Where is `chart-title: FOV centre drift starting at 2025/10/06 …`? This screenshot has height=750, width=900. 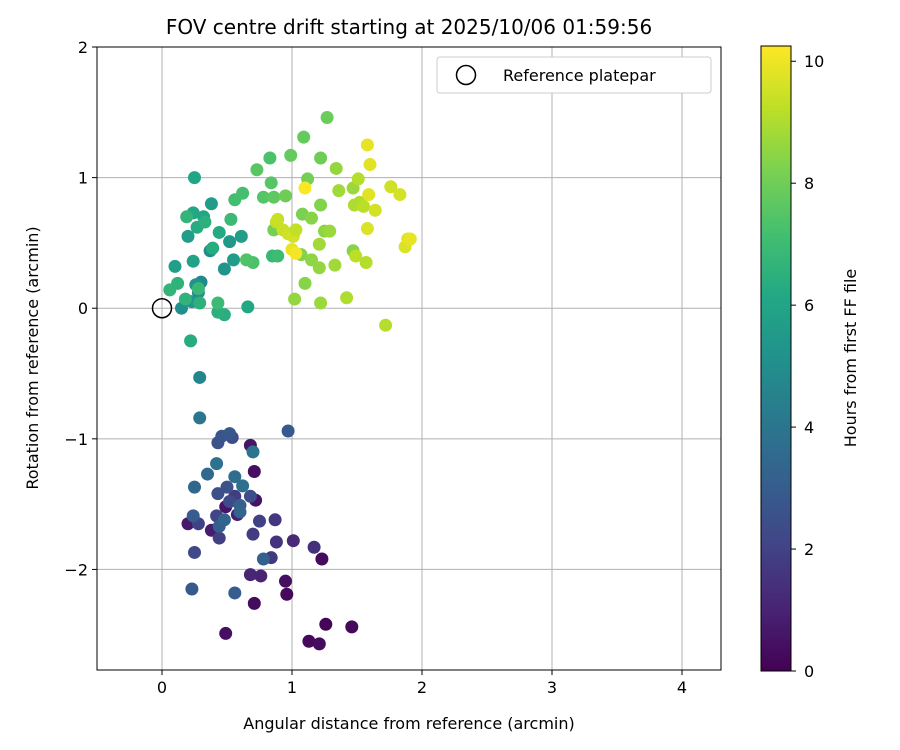
chart-title: FOV centre drift starting at 2025/10/06 … is located at coordinates (409, 27).